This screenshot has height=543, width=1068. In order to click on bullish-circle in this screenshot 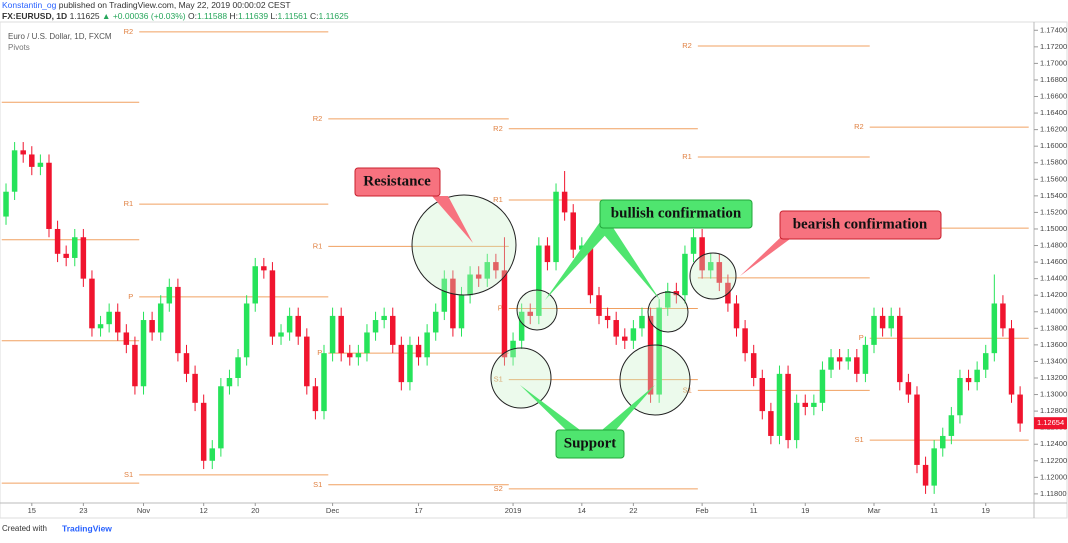, I will do `click(537, 310)`.